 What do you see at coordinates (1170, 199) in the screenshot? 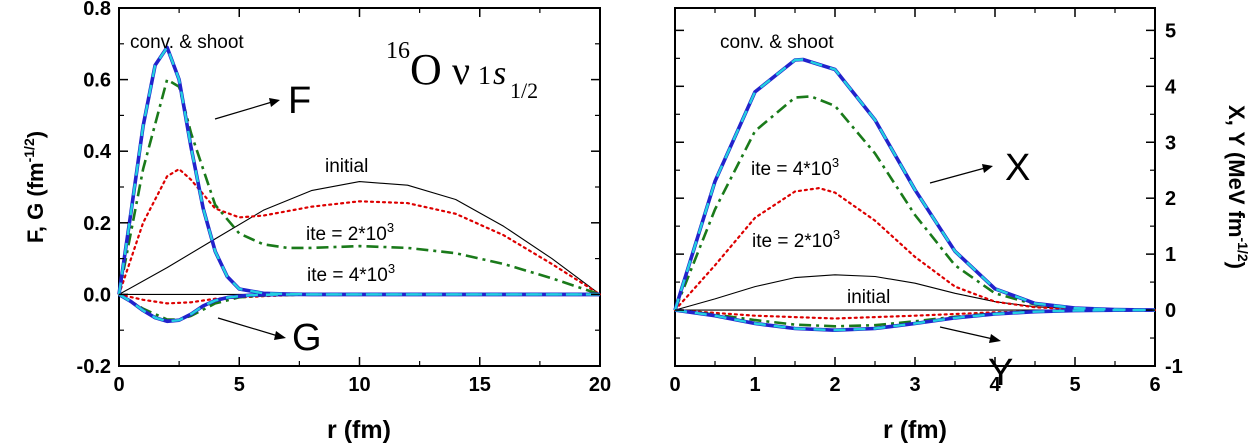
I see `right-y-tick-label-3: 2` at bounding box center [1170, 199].